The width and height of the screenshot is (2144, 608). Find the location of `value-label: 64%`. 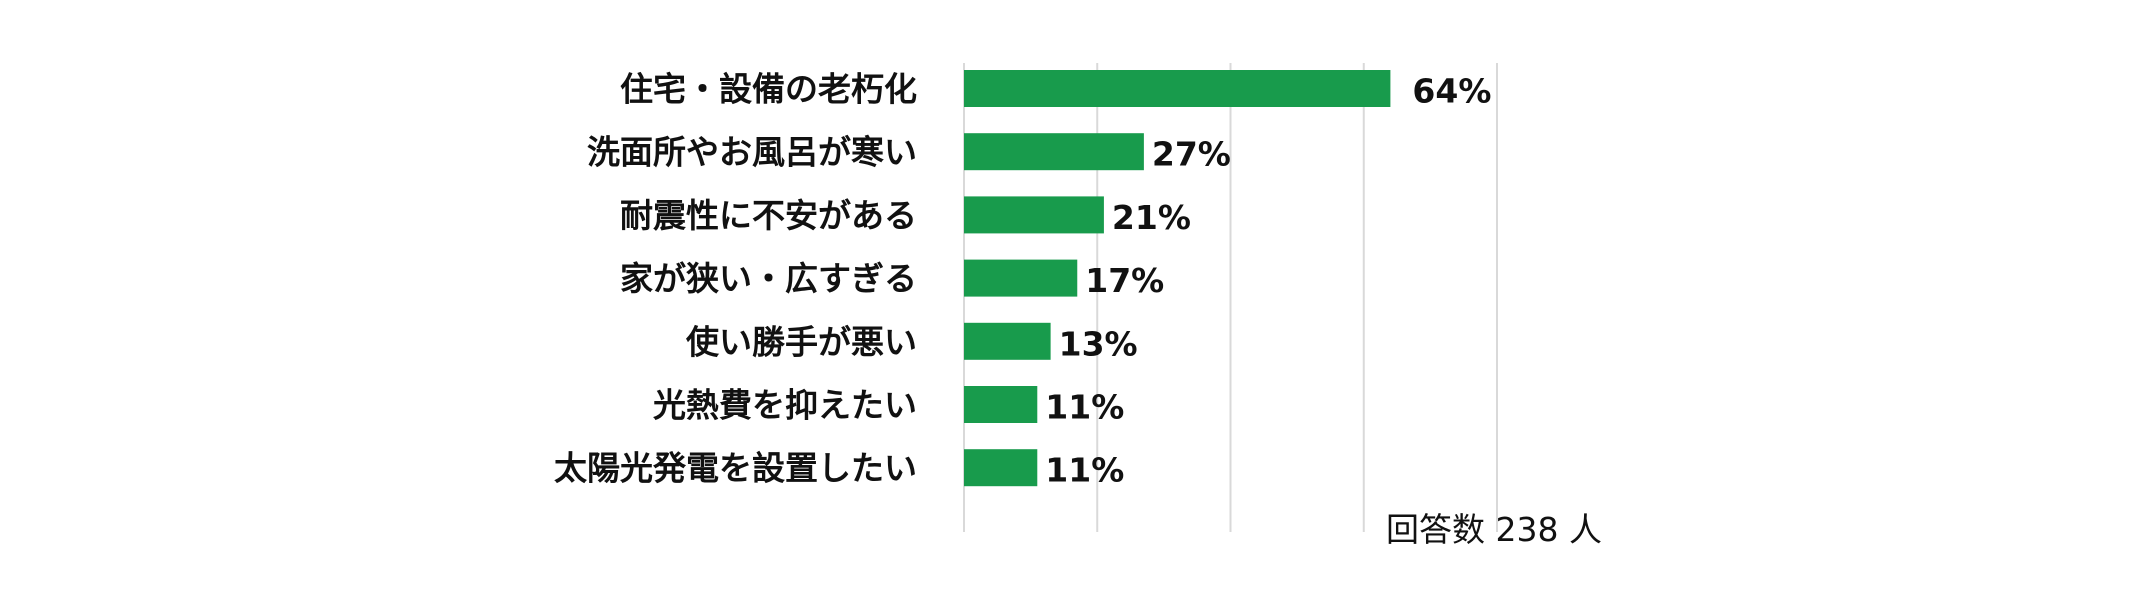

value-label: 64% is located at coordinates (1451, 91).